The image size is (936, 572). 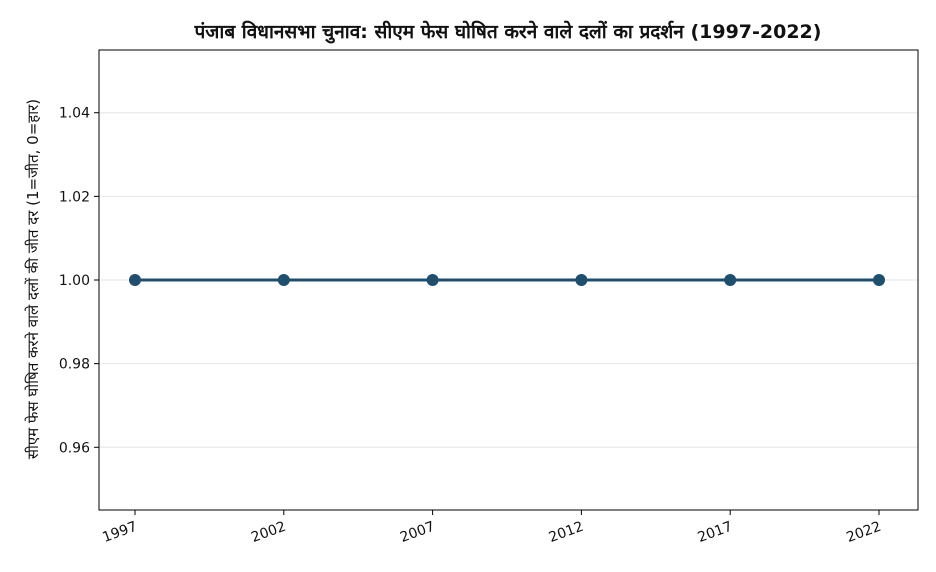 I want to click on plot-series, so click(x=507, y=280).